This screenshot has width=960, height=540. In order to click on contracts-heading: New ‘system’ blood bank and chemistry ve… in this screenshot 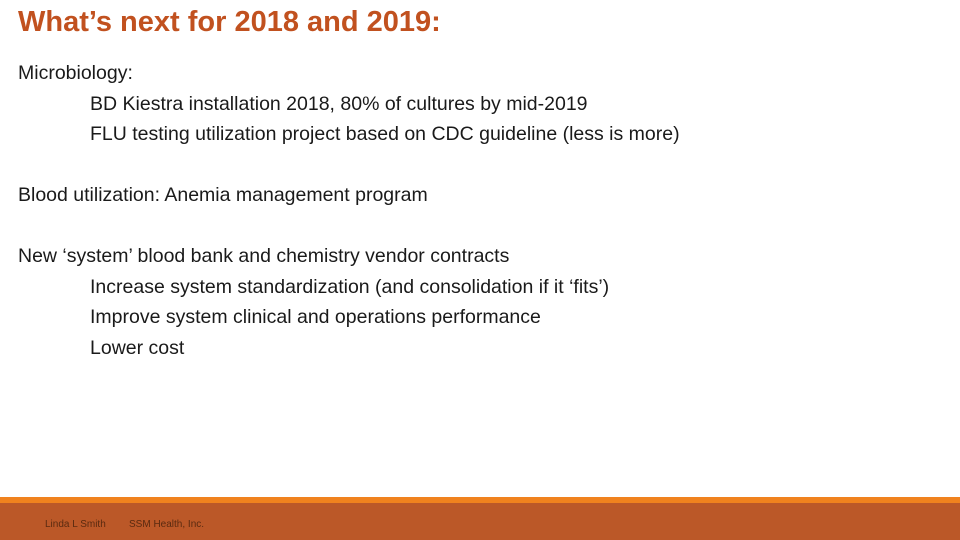, I will do `click(264, 256)`.